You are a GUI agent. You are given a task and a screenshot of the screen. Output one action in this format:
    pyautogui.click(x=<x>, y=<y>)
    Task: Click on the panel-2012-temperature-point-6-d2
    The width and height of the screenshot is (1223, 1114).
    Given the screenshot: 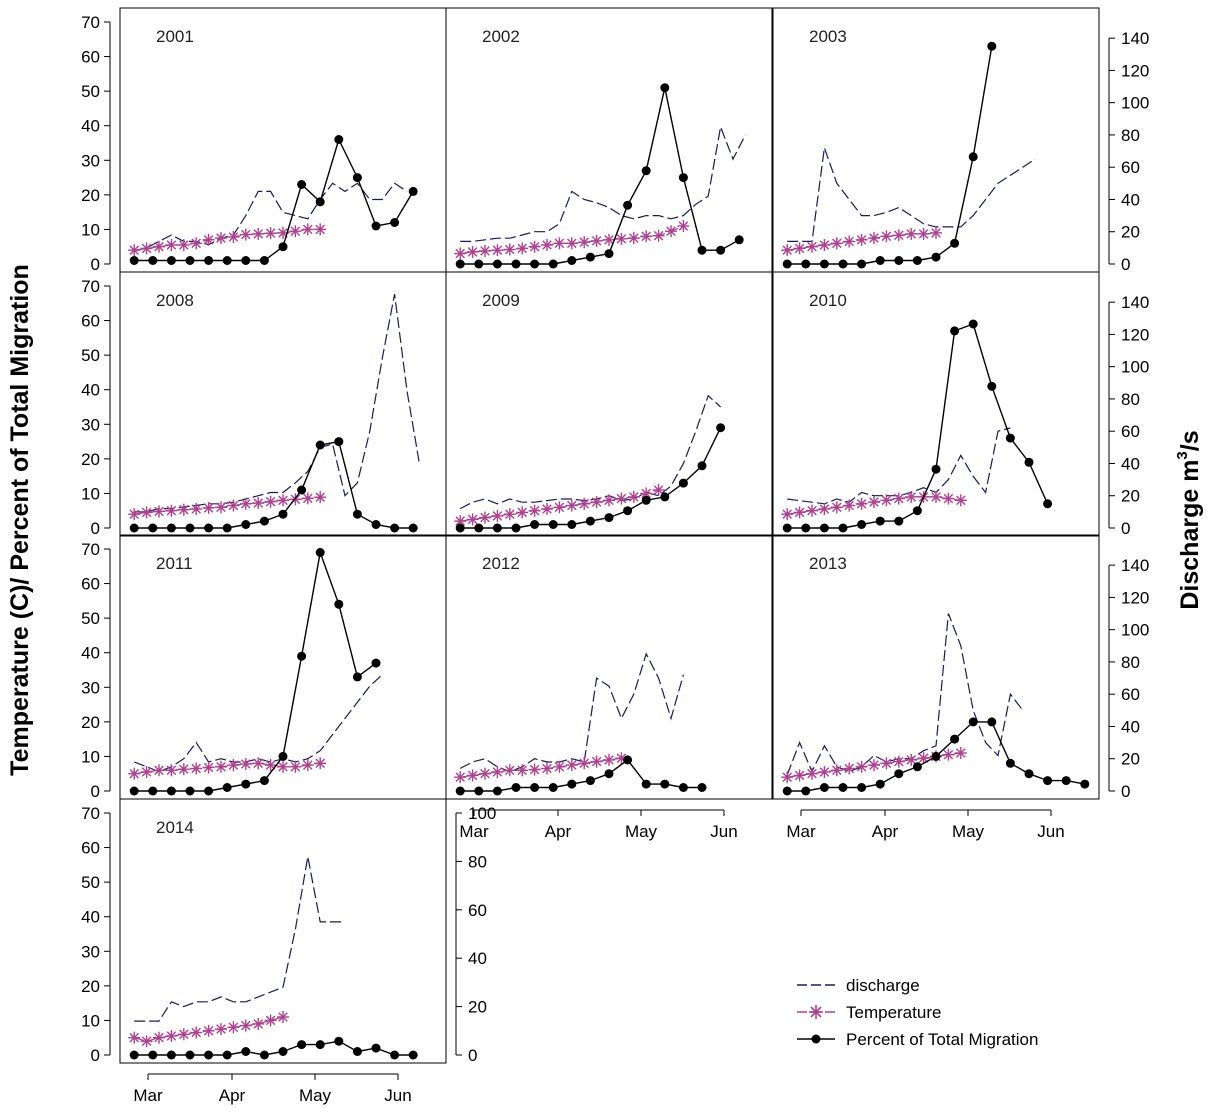 What is the action you would take?
    pyautogui.click(x=534, y=769)
    